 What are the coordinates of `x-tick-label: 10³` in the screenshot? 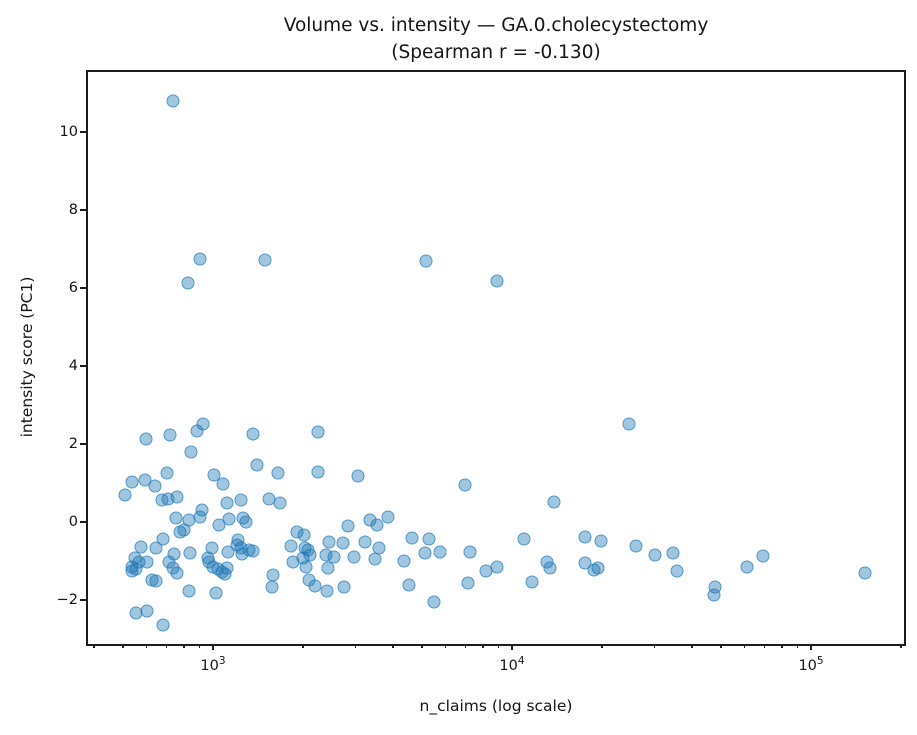 It's located at (213, 664).